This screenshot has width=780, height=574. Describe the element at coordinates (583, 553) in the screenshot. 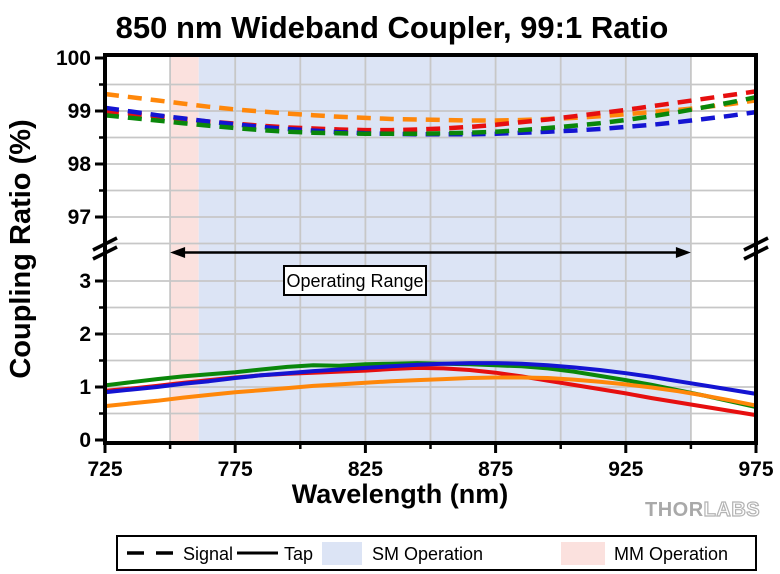

I see `legend-mm-swatch` at that location.